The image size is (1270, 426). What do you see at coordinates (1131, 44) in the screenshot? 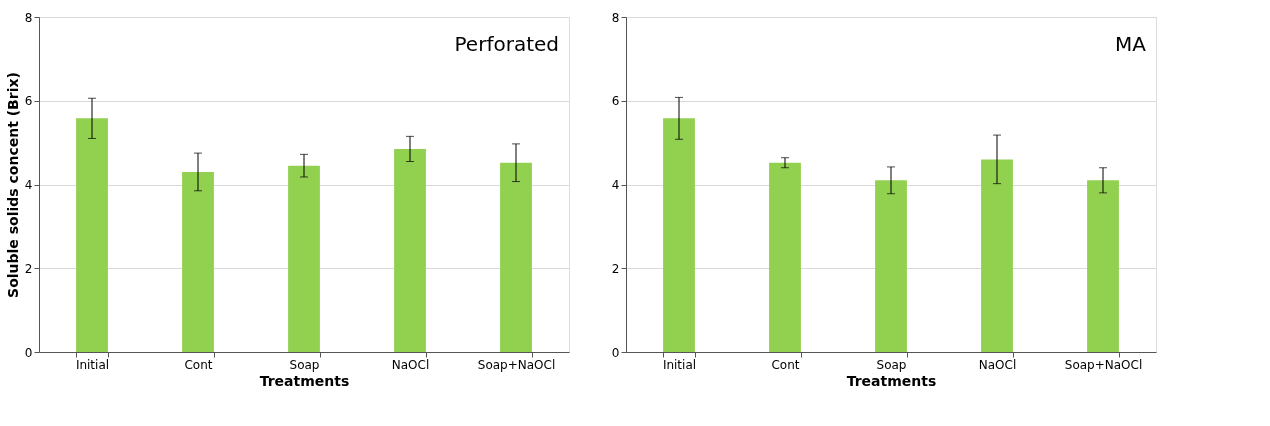
I see `annotation: MA` at bounding box center [1131, 44].